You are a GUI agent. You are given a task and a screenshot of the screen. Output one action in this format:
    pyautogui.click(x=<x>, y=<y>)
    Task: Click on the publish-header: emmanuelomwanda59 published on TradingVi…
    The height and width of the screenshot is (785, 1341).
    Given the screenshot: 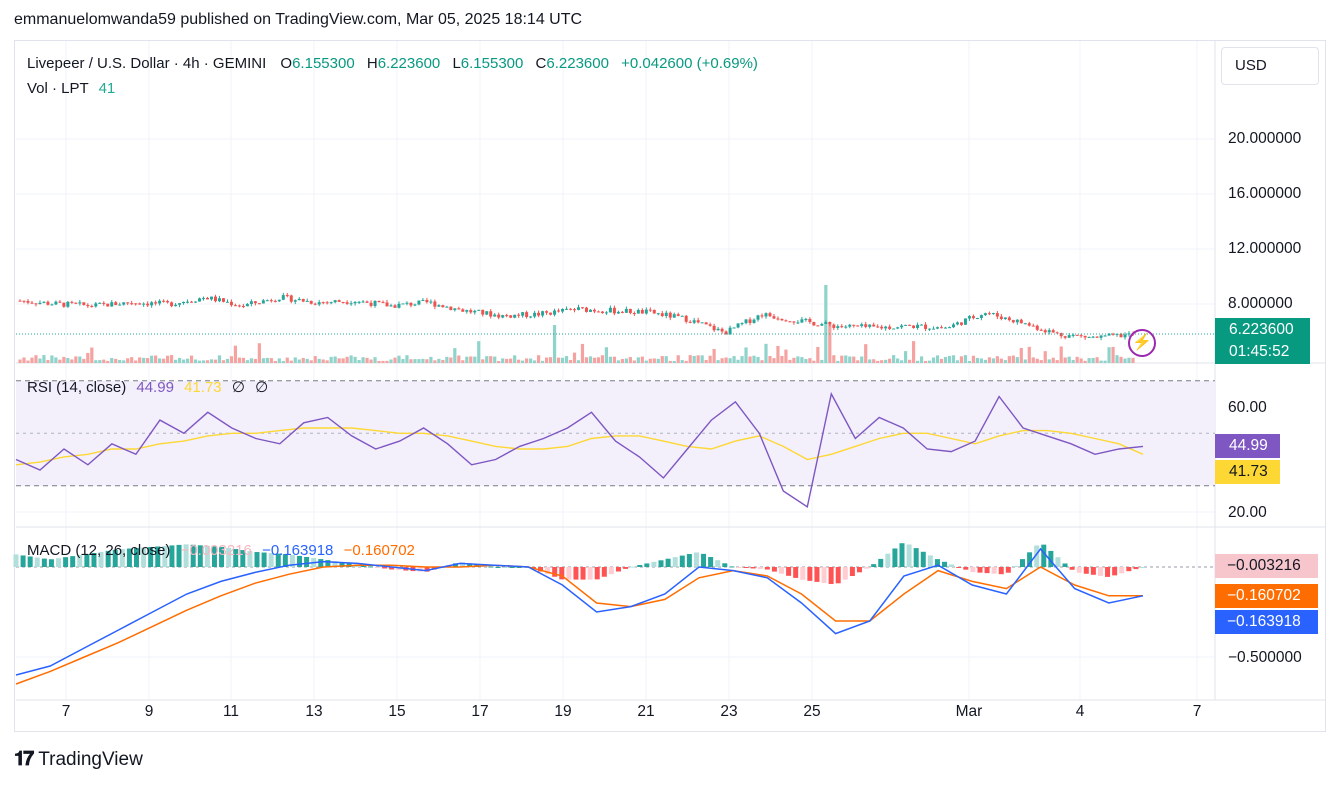 What is the action you would take?
    pyautogui.click(x=298, y=19)
    